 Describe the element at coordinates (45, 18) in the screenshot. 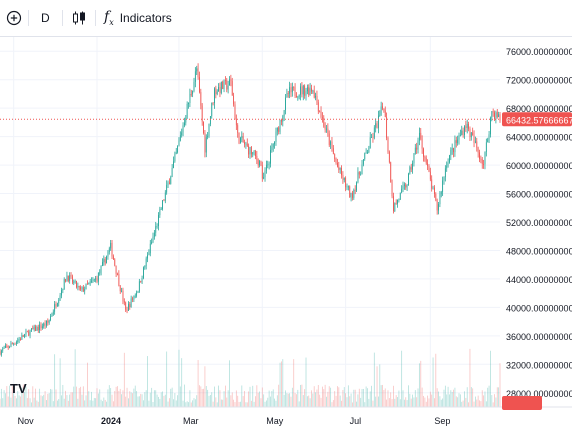

I see `interval-button: D` at that location.